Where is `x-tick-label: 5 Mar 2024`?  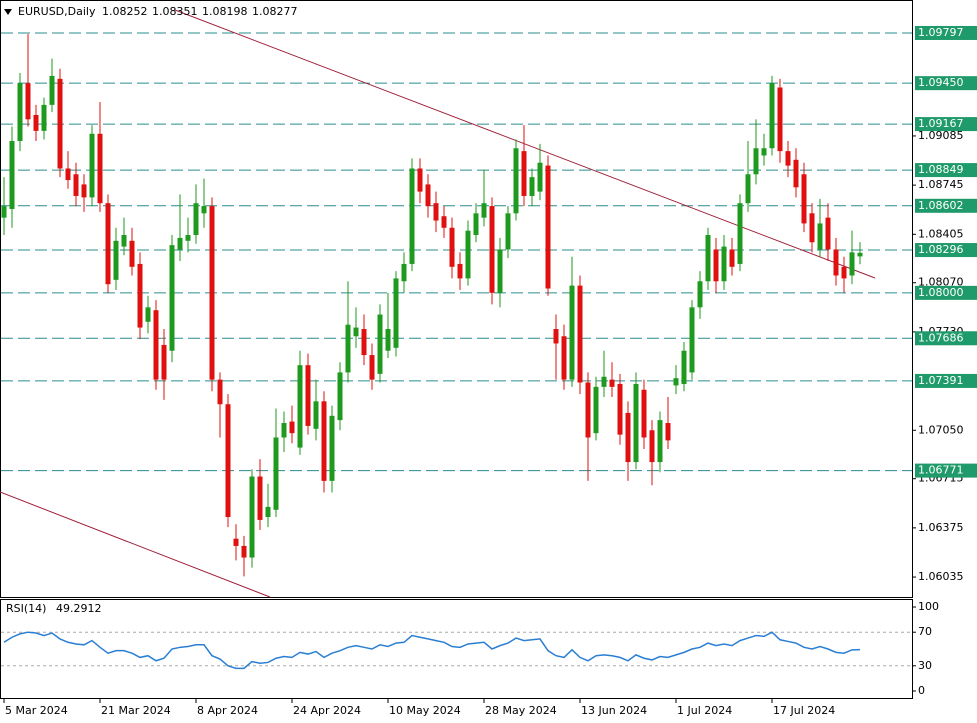
x-tick-label: 5 Mar 2024 is located at coordinates (36, 710).